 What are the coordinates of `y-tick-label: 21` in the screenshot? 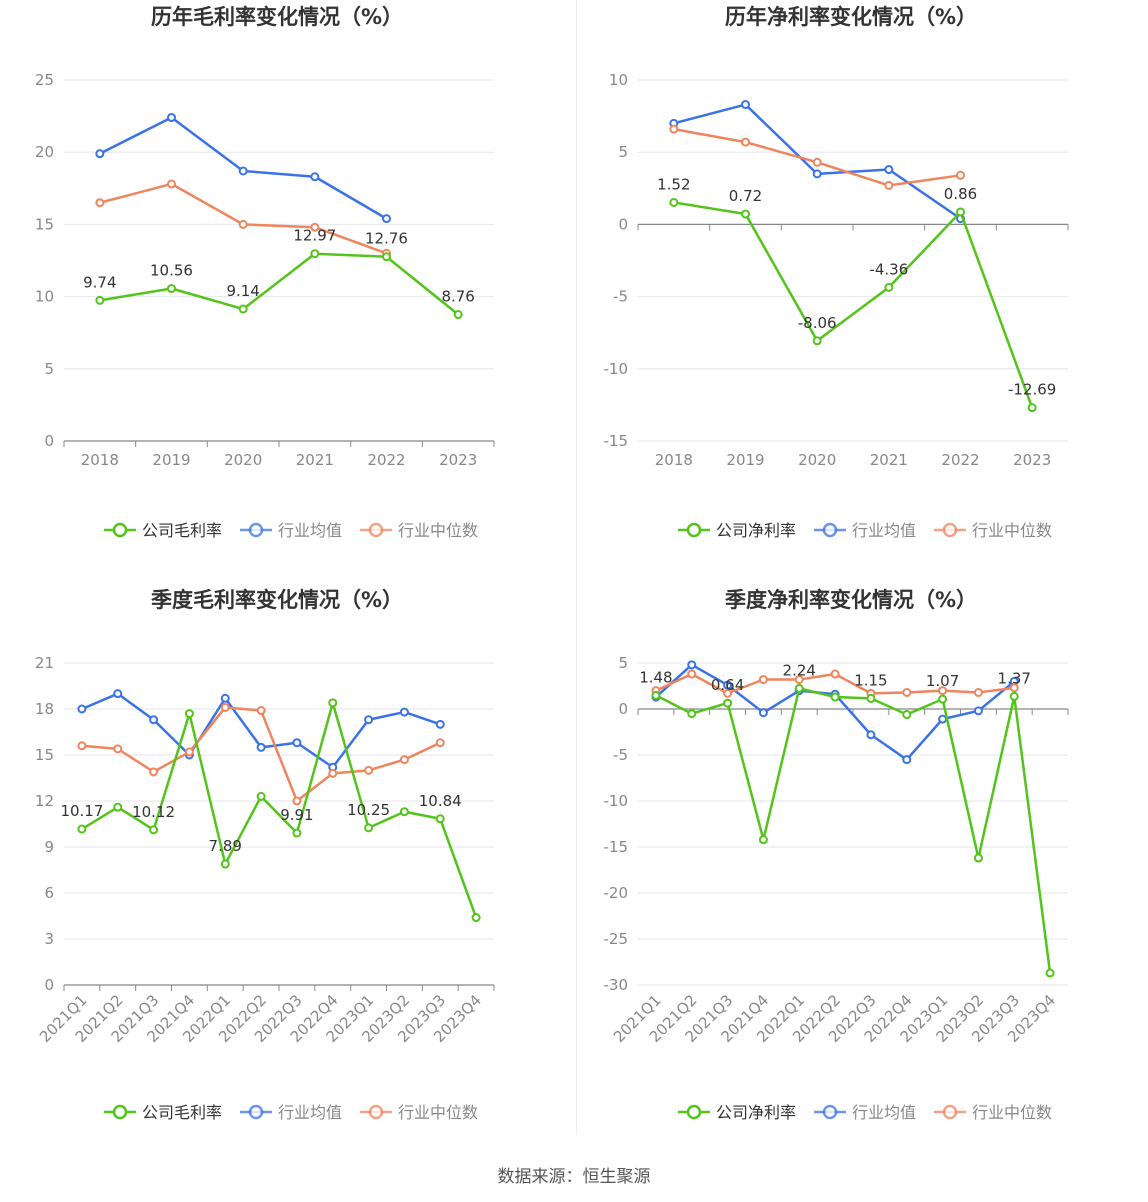 It's located at (44, 663).